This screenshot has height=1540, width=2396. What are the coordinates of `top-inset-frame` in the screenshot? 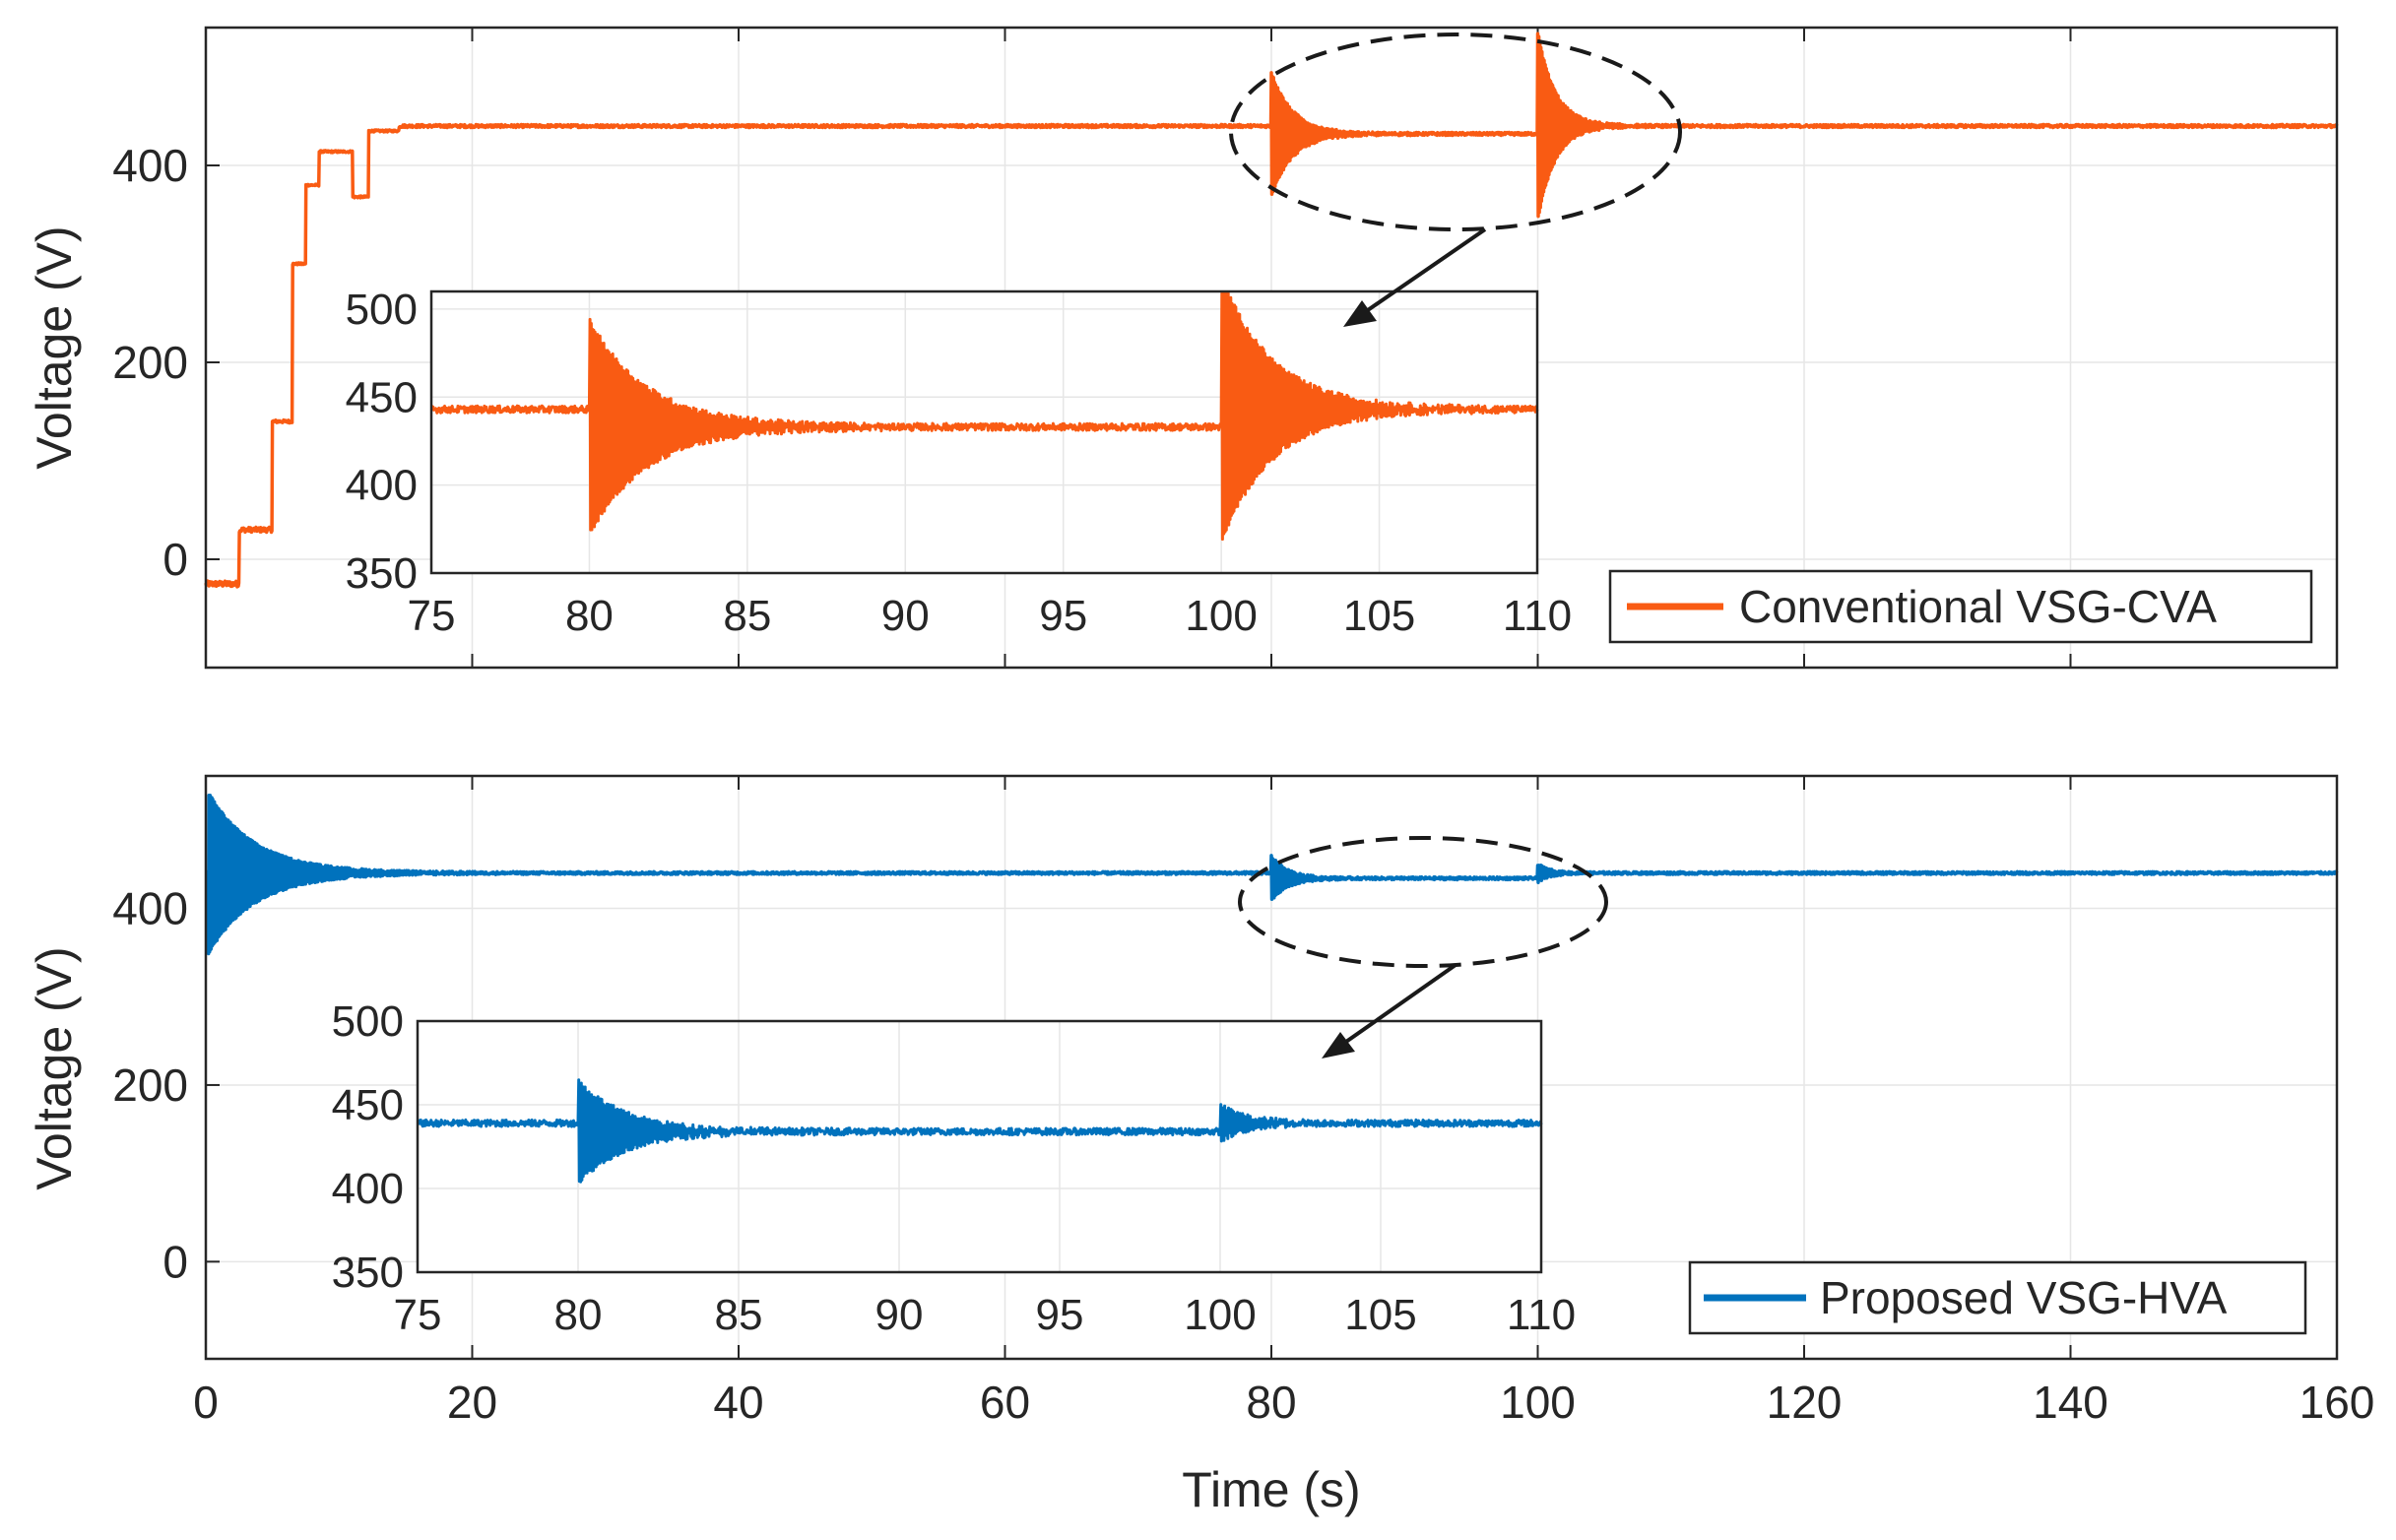 It's located at (984, 432).